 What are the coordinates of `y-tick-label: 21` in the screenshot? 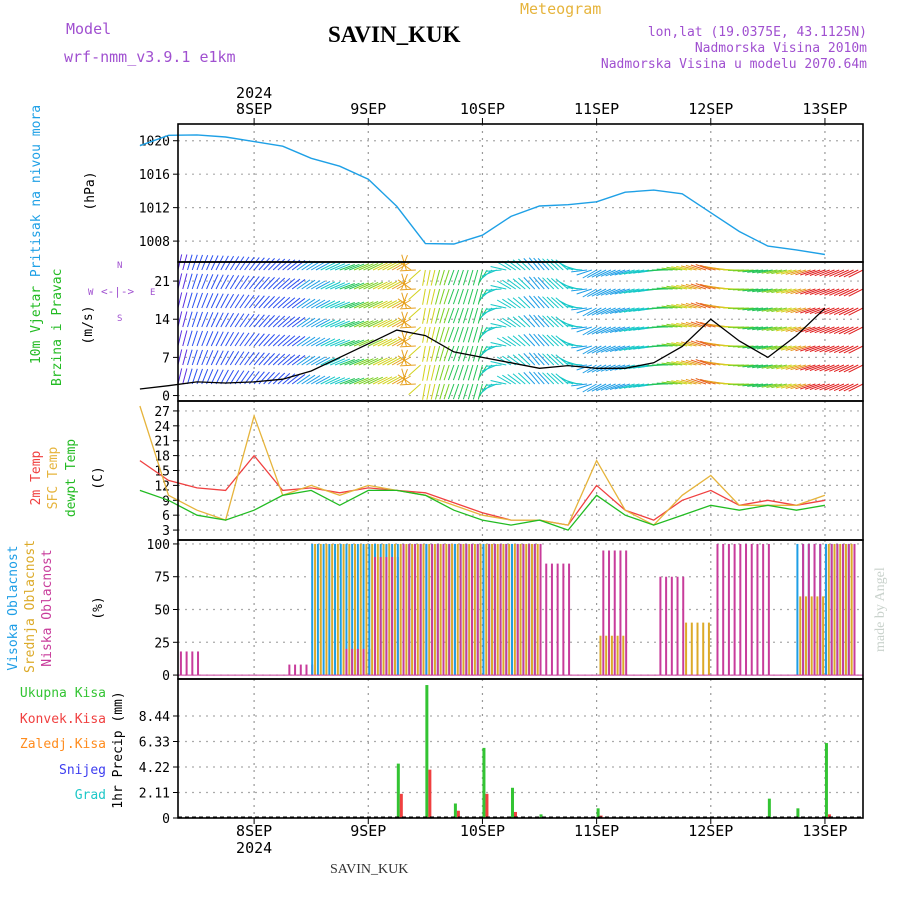 It's located at (162, 442).